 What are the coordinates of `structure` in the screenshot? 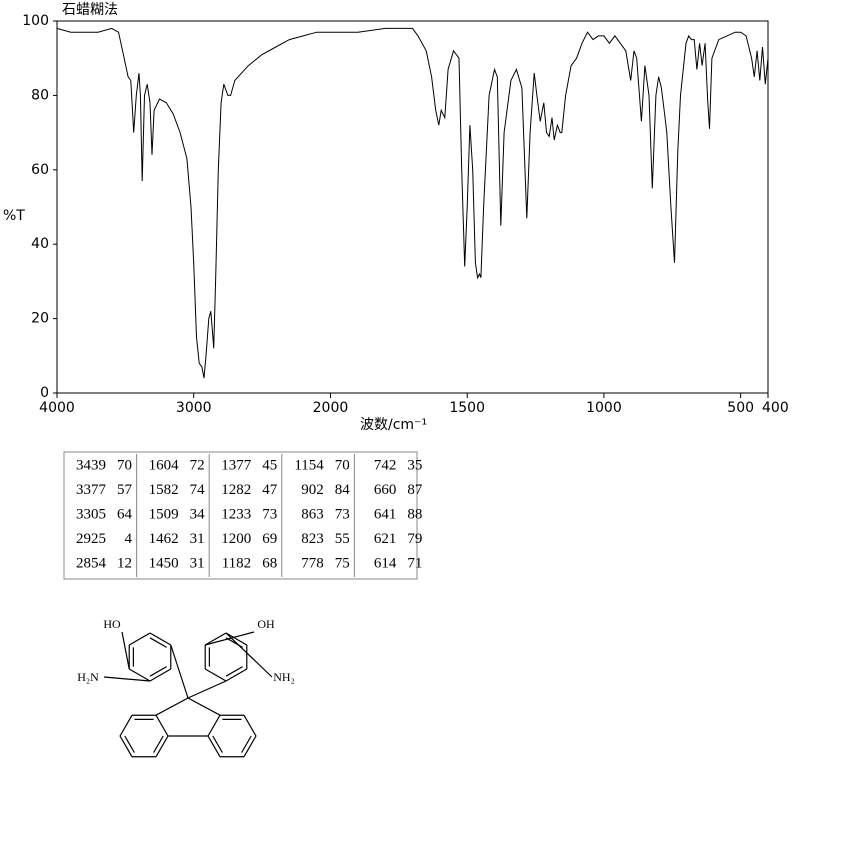 It's located at (188, 694).